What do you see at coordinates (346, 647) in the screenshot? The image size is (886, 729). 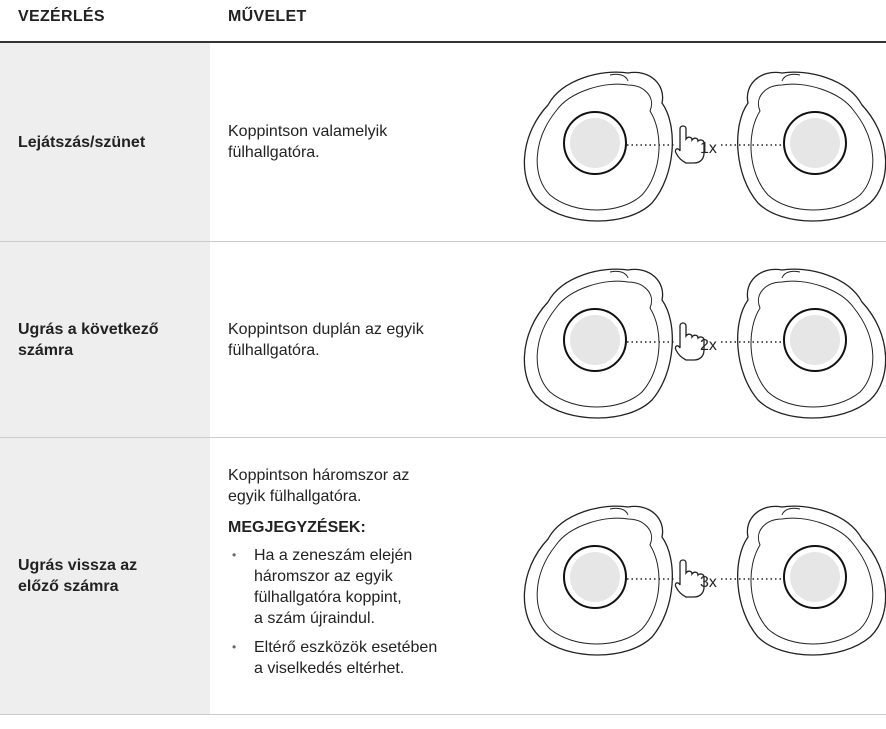 I see `text-line: Eltérő eszközök esetében` at bounding box center [346, 647].